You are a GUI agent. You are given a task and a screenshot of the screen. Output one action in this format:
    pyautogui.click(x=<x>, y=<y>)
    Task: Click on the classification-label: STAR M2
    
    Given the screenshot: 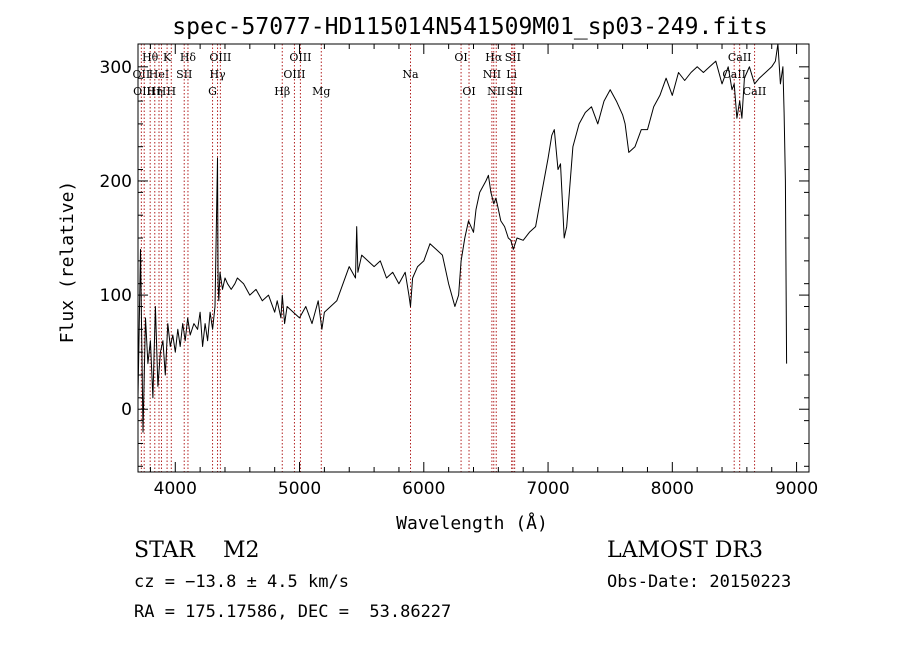 What is the action you would take?
    pyautogui.click(x=197, y=550)
    